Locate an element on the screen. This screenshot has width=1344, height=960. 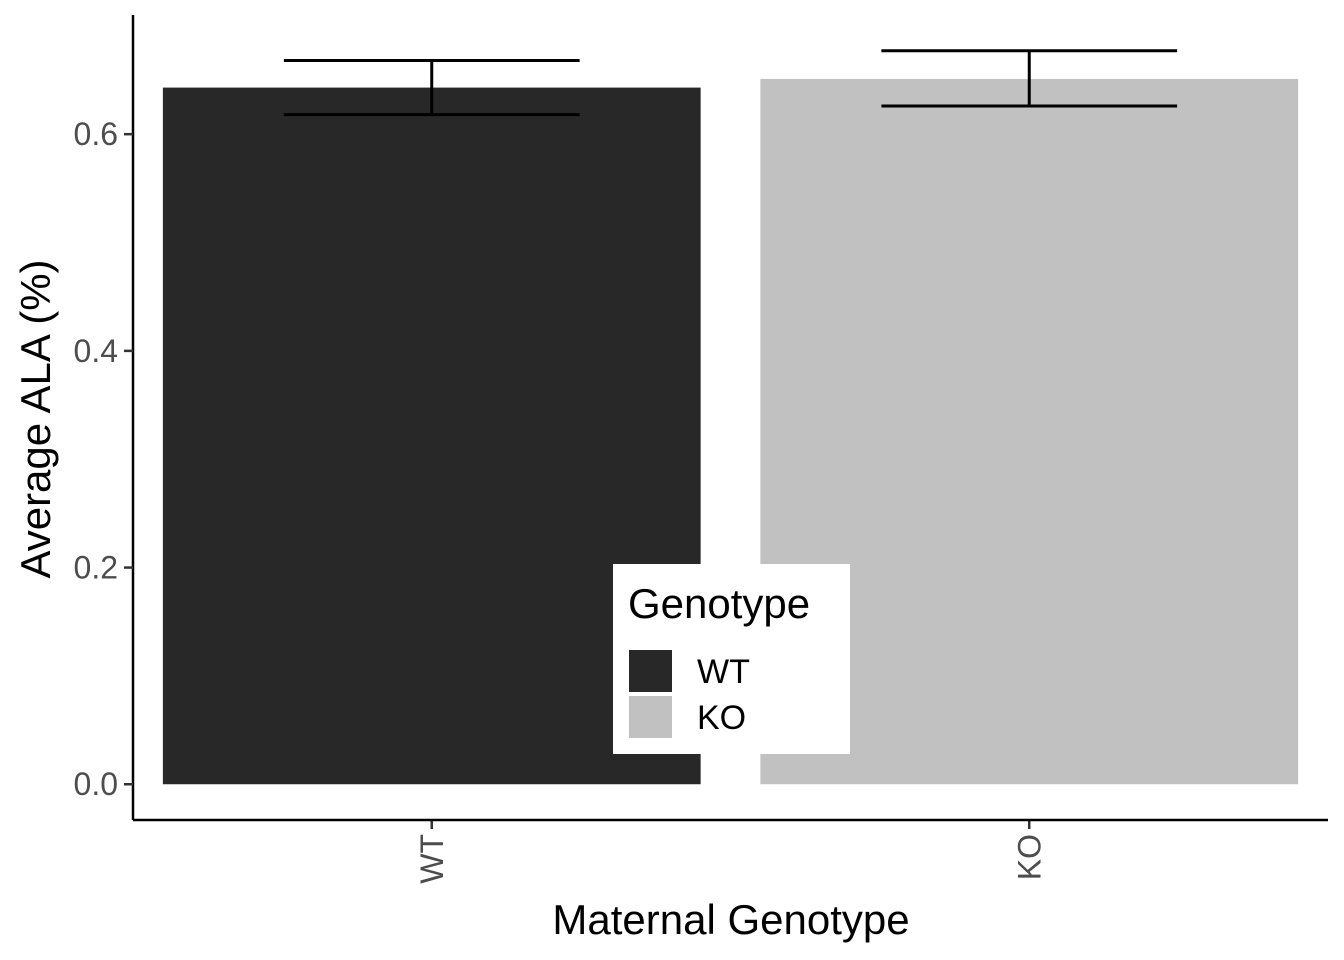
legend-key-ko is located at coordinates (650, 717).